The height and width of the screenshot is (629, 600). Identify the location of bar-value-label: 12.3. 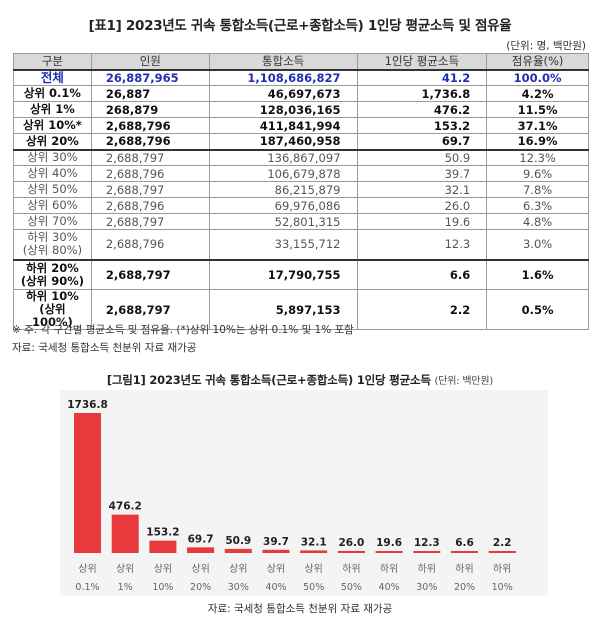
(427, 543).